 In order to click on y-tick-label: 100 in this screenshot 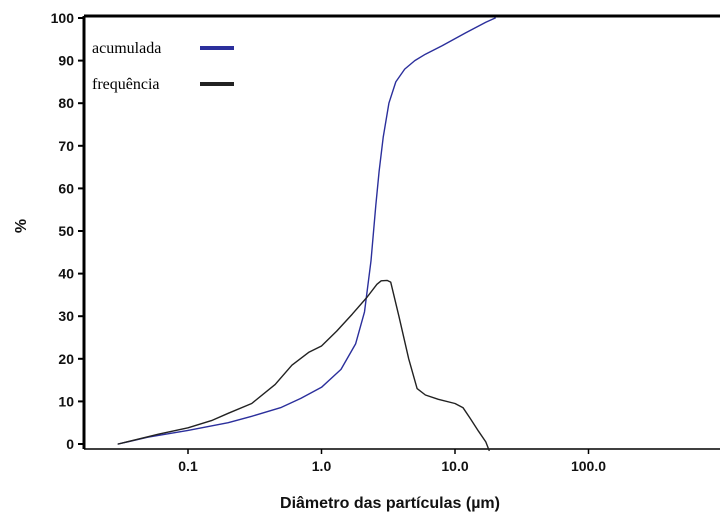, I will do `click(63, 18)`.